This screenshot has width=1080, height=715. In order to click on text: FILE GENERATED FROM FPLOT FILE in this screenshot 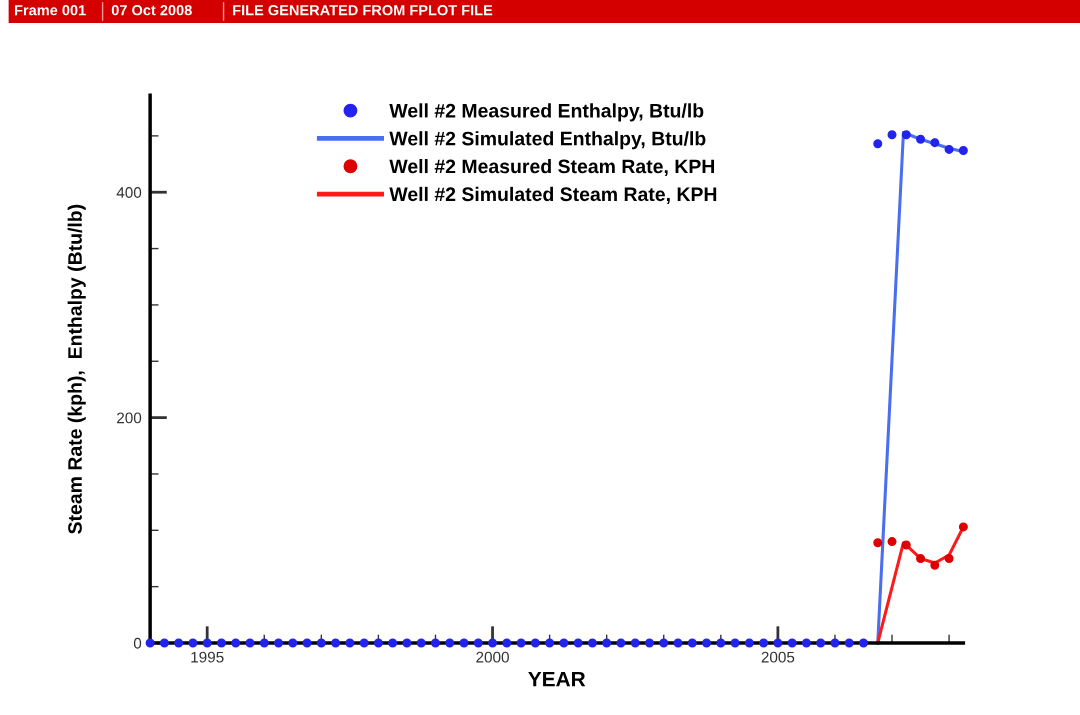, I will do `click(363, 10)`.